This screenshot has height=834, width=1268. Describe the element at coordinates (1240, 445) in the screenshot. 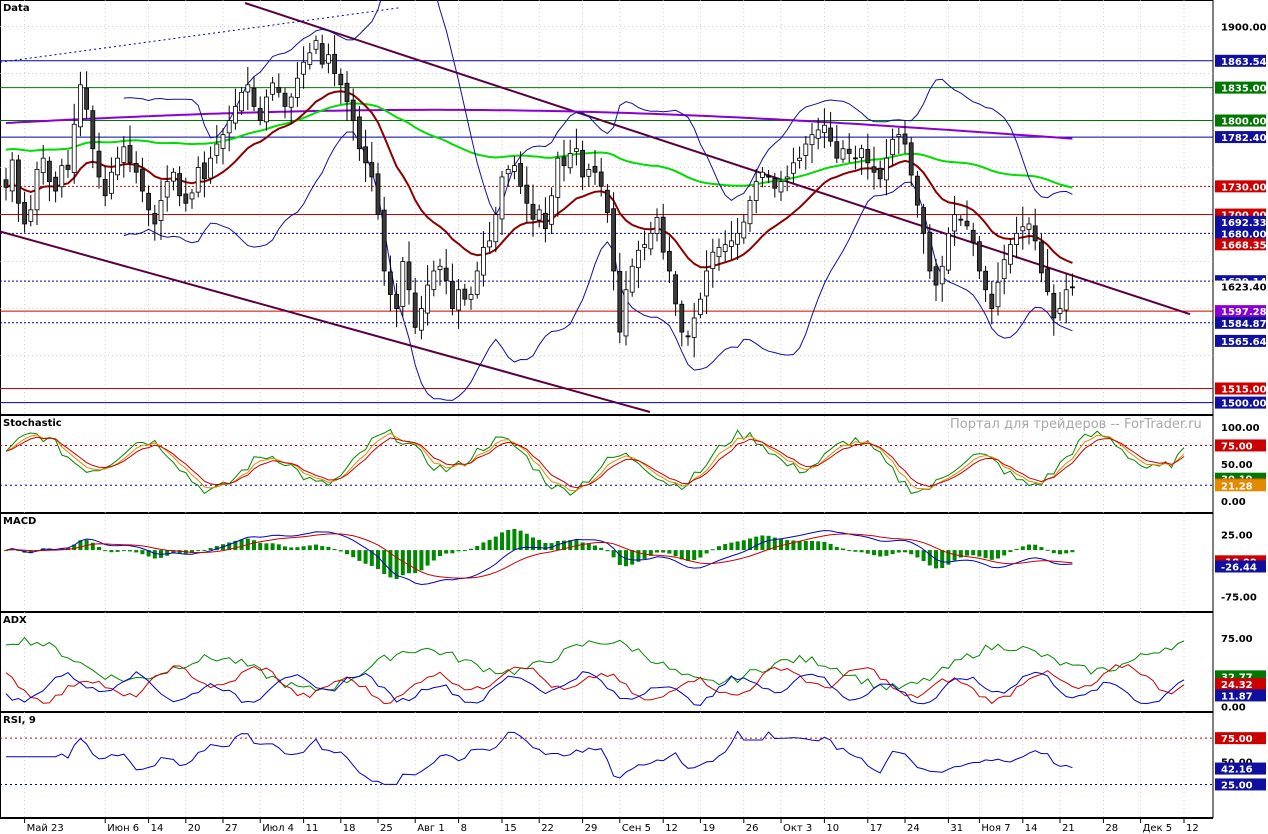

I see `stoch-label-bg` at that location.